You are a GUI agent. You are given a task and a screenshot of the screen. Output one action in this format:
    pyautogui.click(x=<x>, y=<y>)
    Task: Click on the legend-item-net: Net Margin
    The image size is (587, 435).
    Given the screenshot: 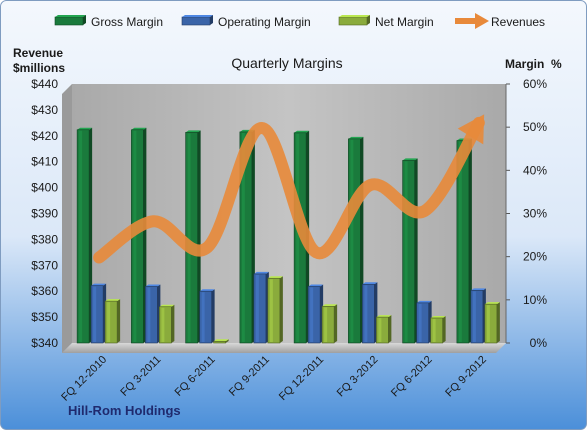 What is the action you would take?
    pyautogui.click(x=386, y=22)
    